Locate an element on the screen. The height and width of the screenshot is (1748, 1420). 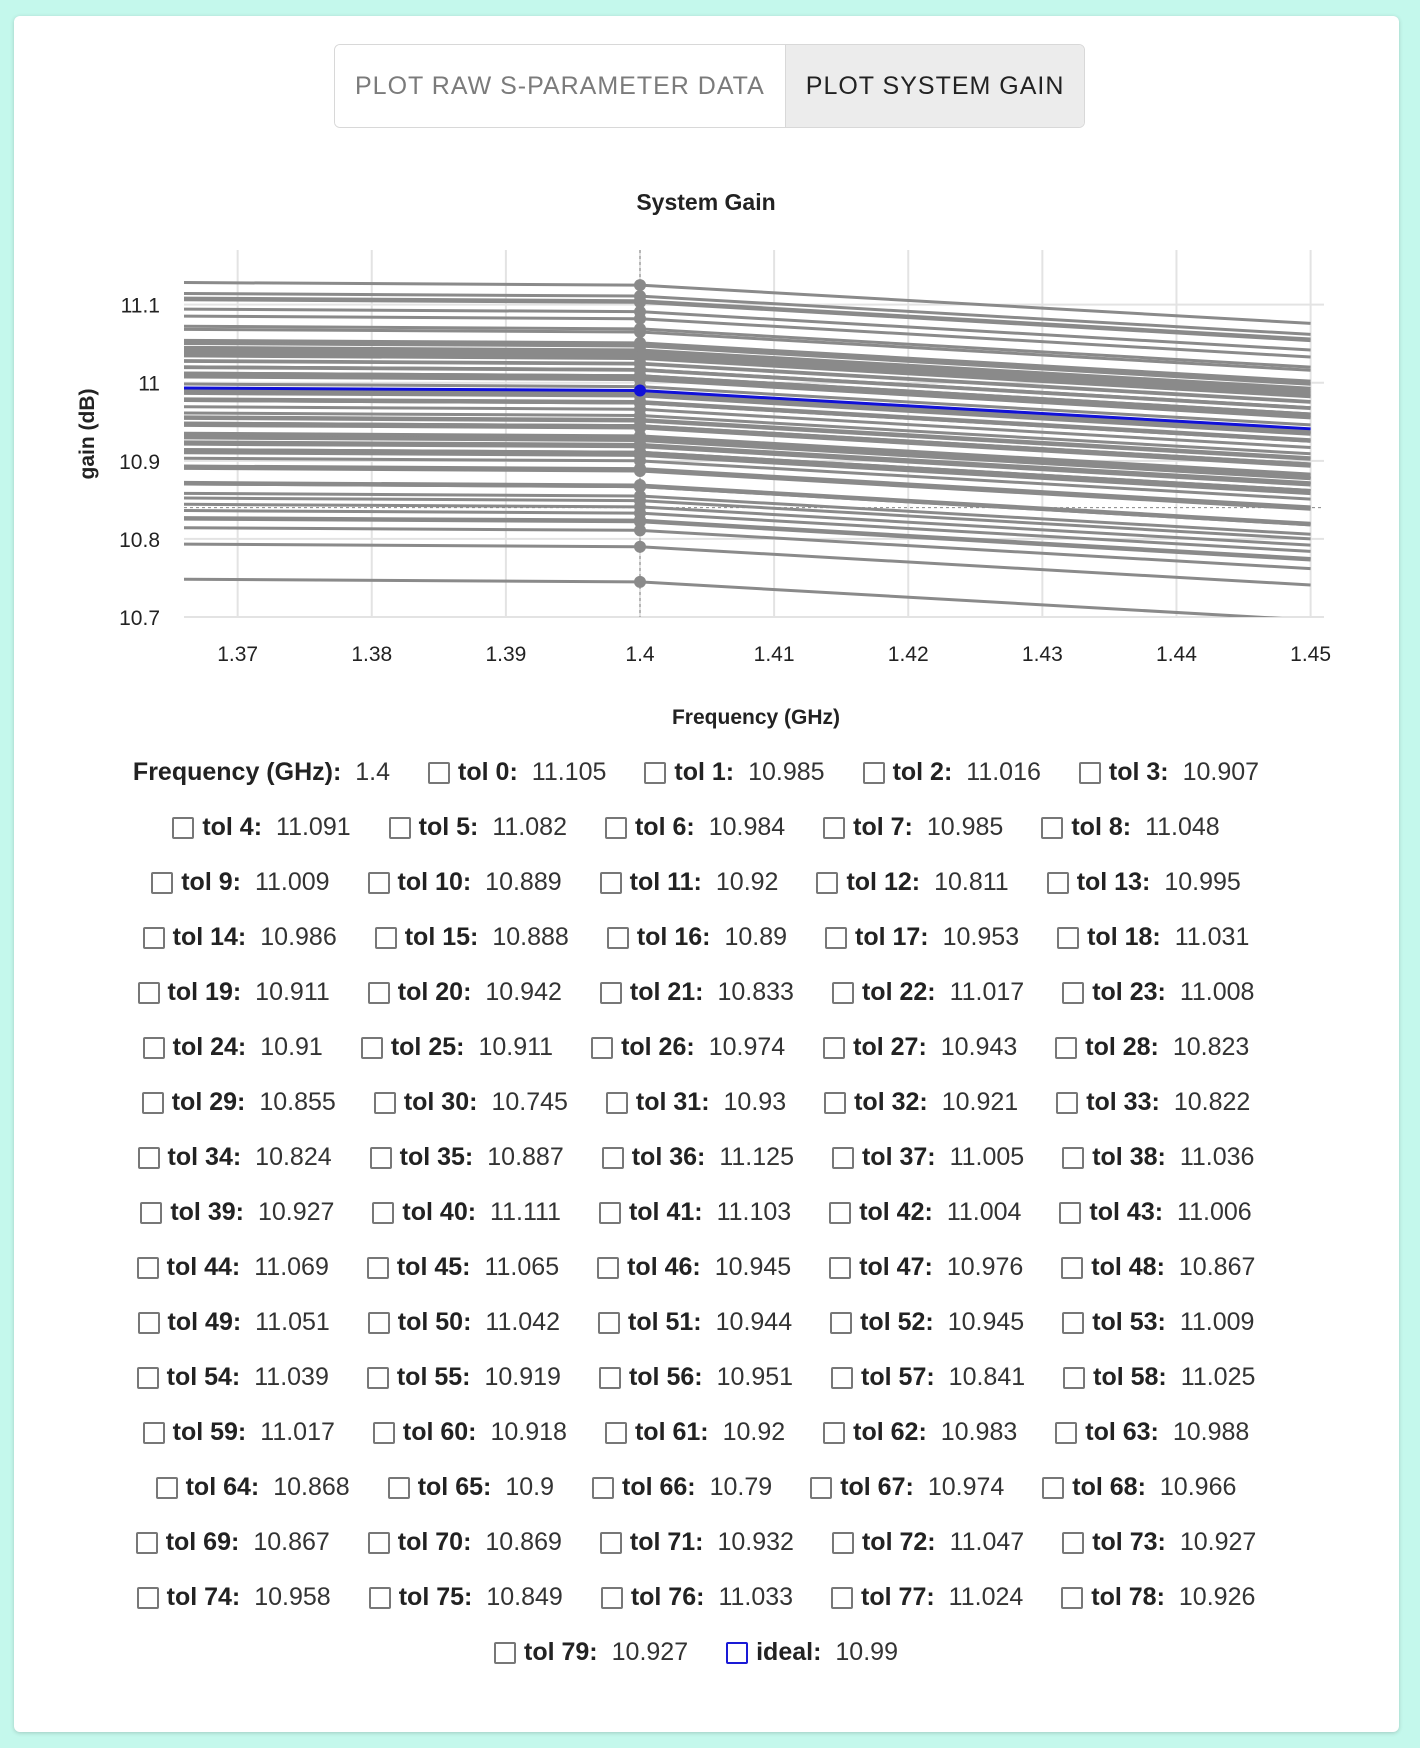
tol-77-point is located at coordinates (640, 364).